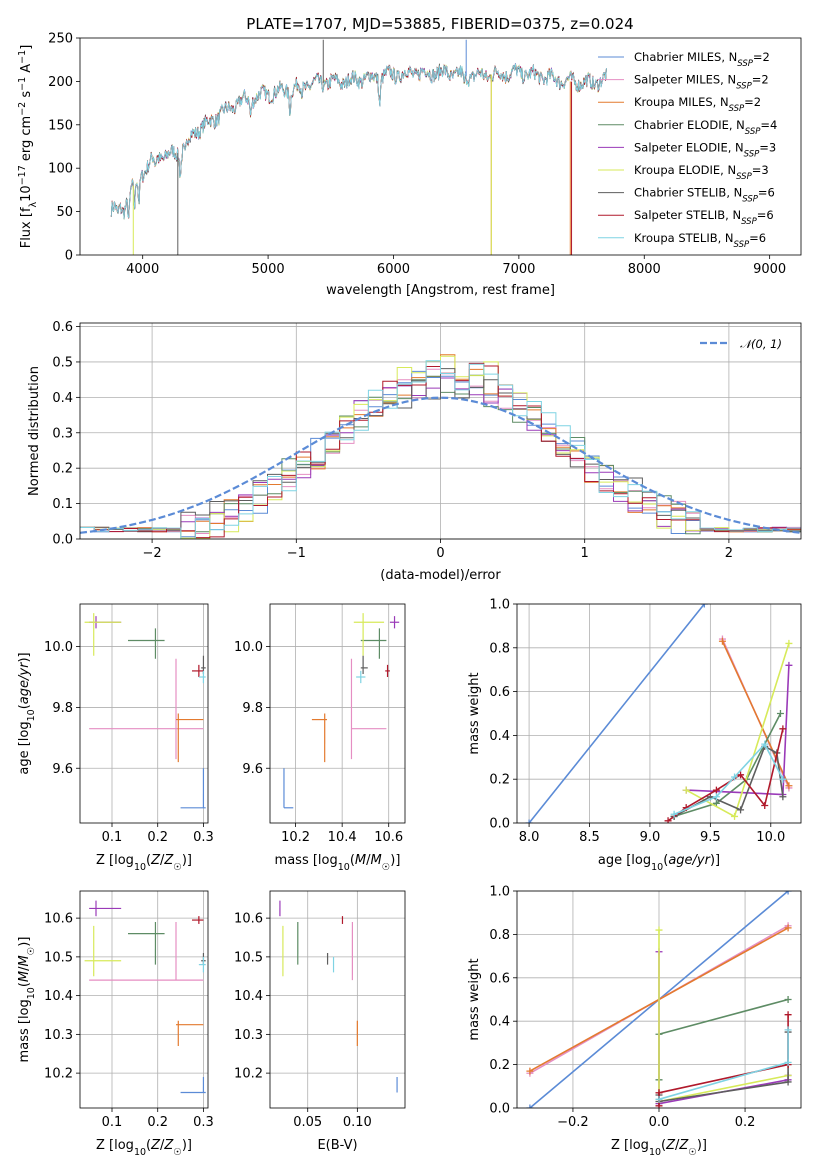  What do you see at coordinates (27, 1000) in the screenshot?
I see `mass-vs-z-ylabel: mass [log10(M/M☉)]` at bounding box center [27, 1000].